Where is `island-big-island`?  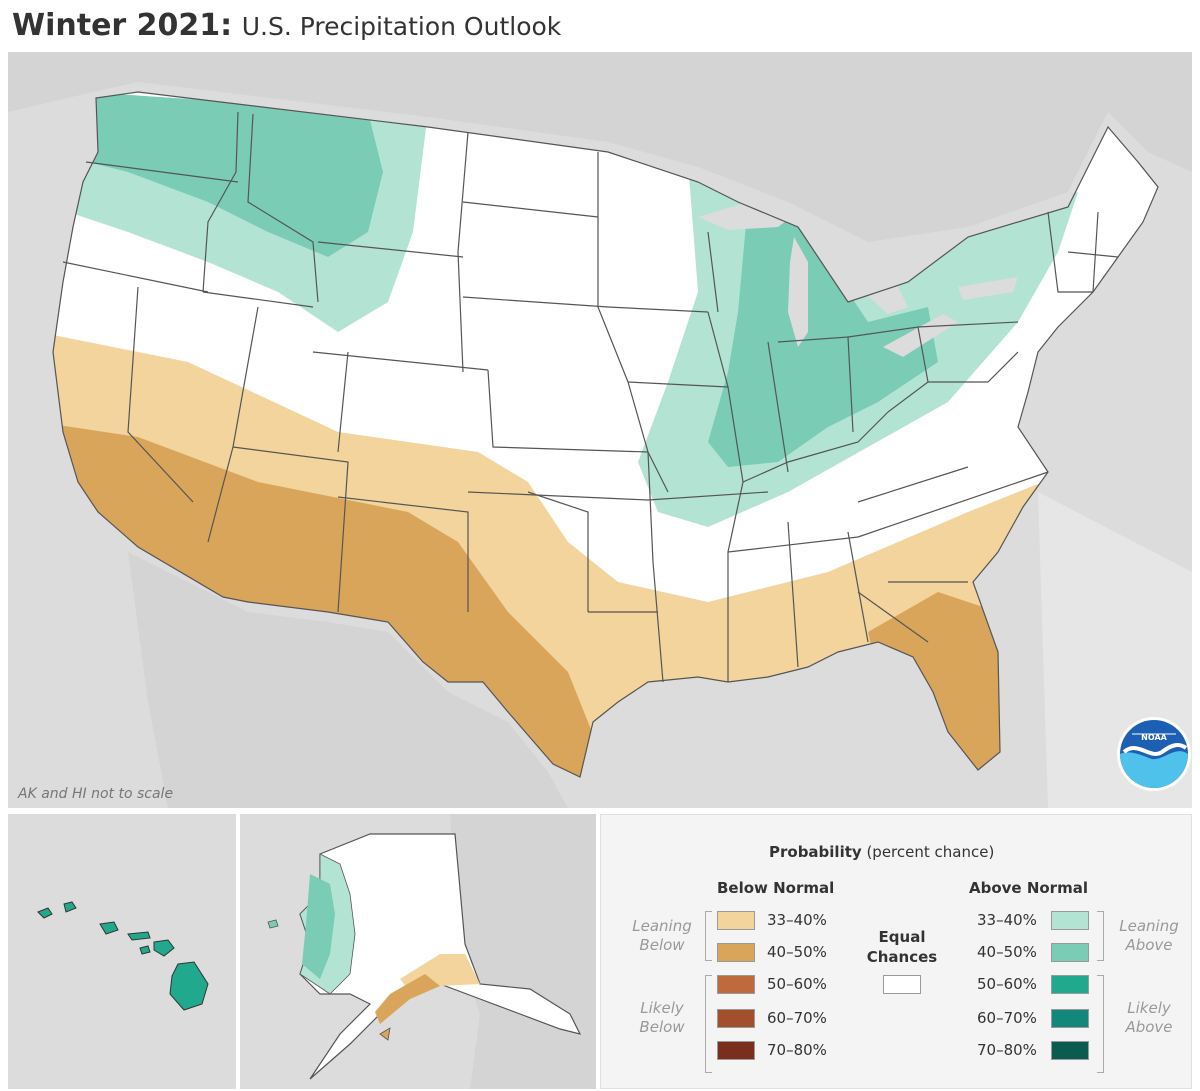 island-big-island is located at coordinates (189, 986).